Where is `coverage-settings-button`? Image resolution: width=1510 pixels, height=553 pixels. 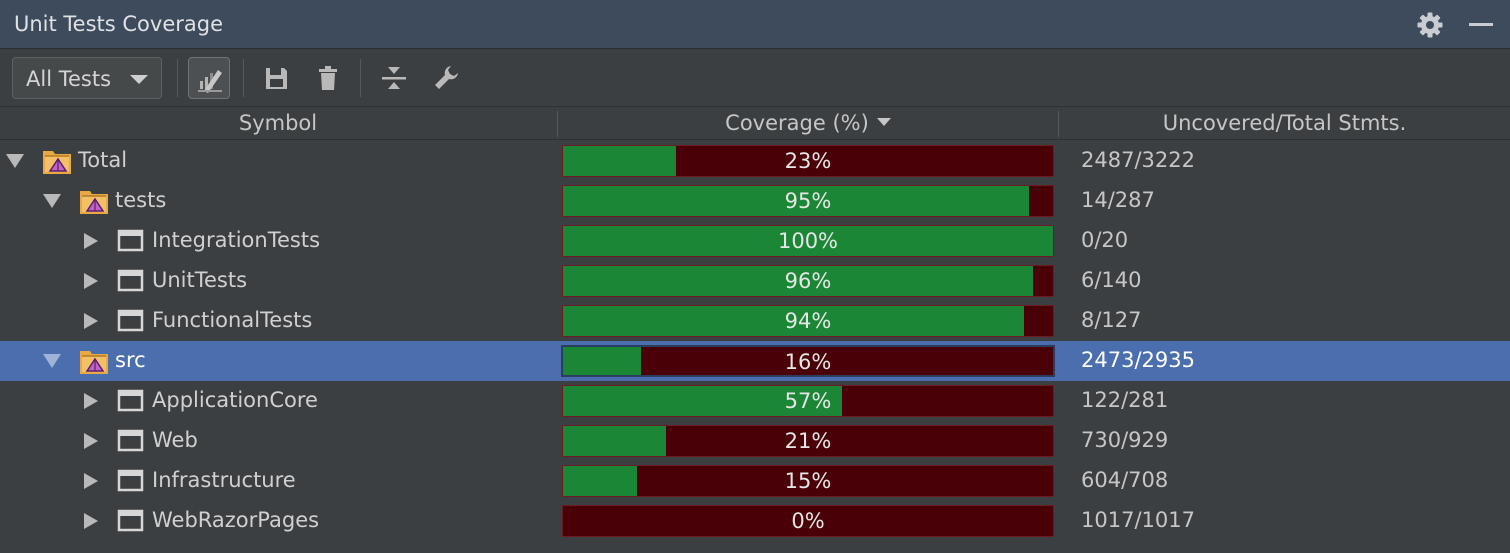 coverage-settings-button is located at coordinates (446, 78).